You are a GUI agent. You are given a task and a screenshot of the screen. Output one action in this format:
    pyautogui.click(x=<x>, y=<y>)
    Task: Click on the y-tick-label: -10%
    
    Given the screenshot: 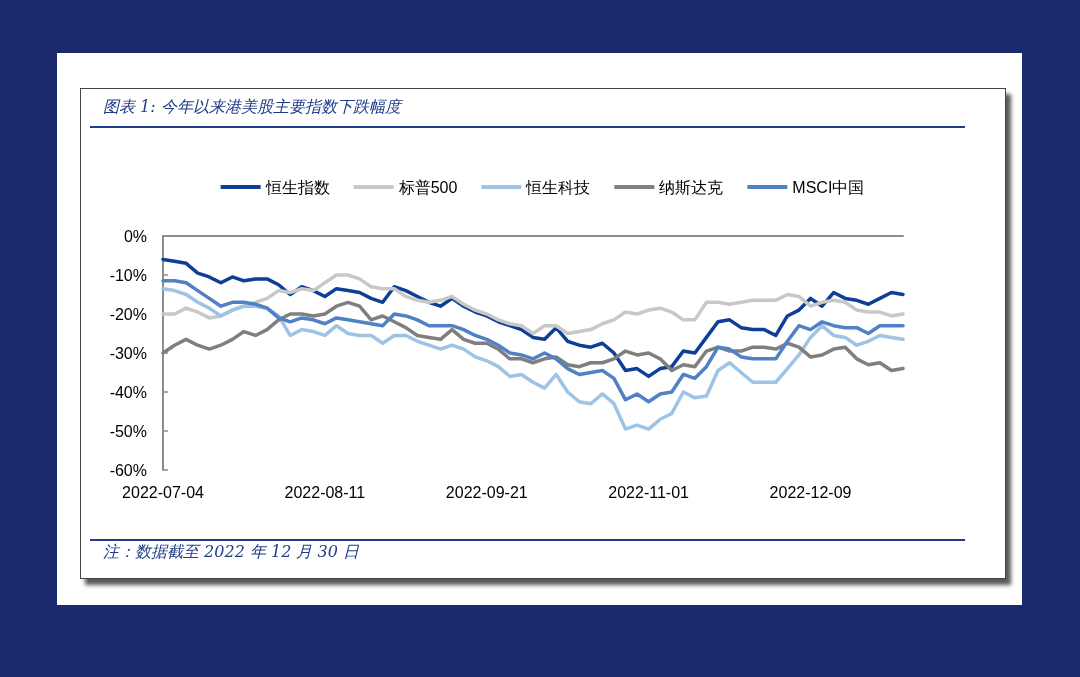 What is the action you would take?
    pyautogui.click(x=128, y=275)
    